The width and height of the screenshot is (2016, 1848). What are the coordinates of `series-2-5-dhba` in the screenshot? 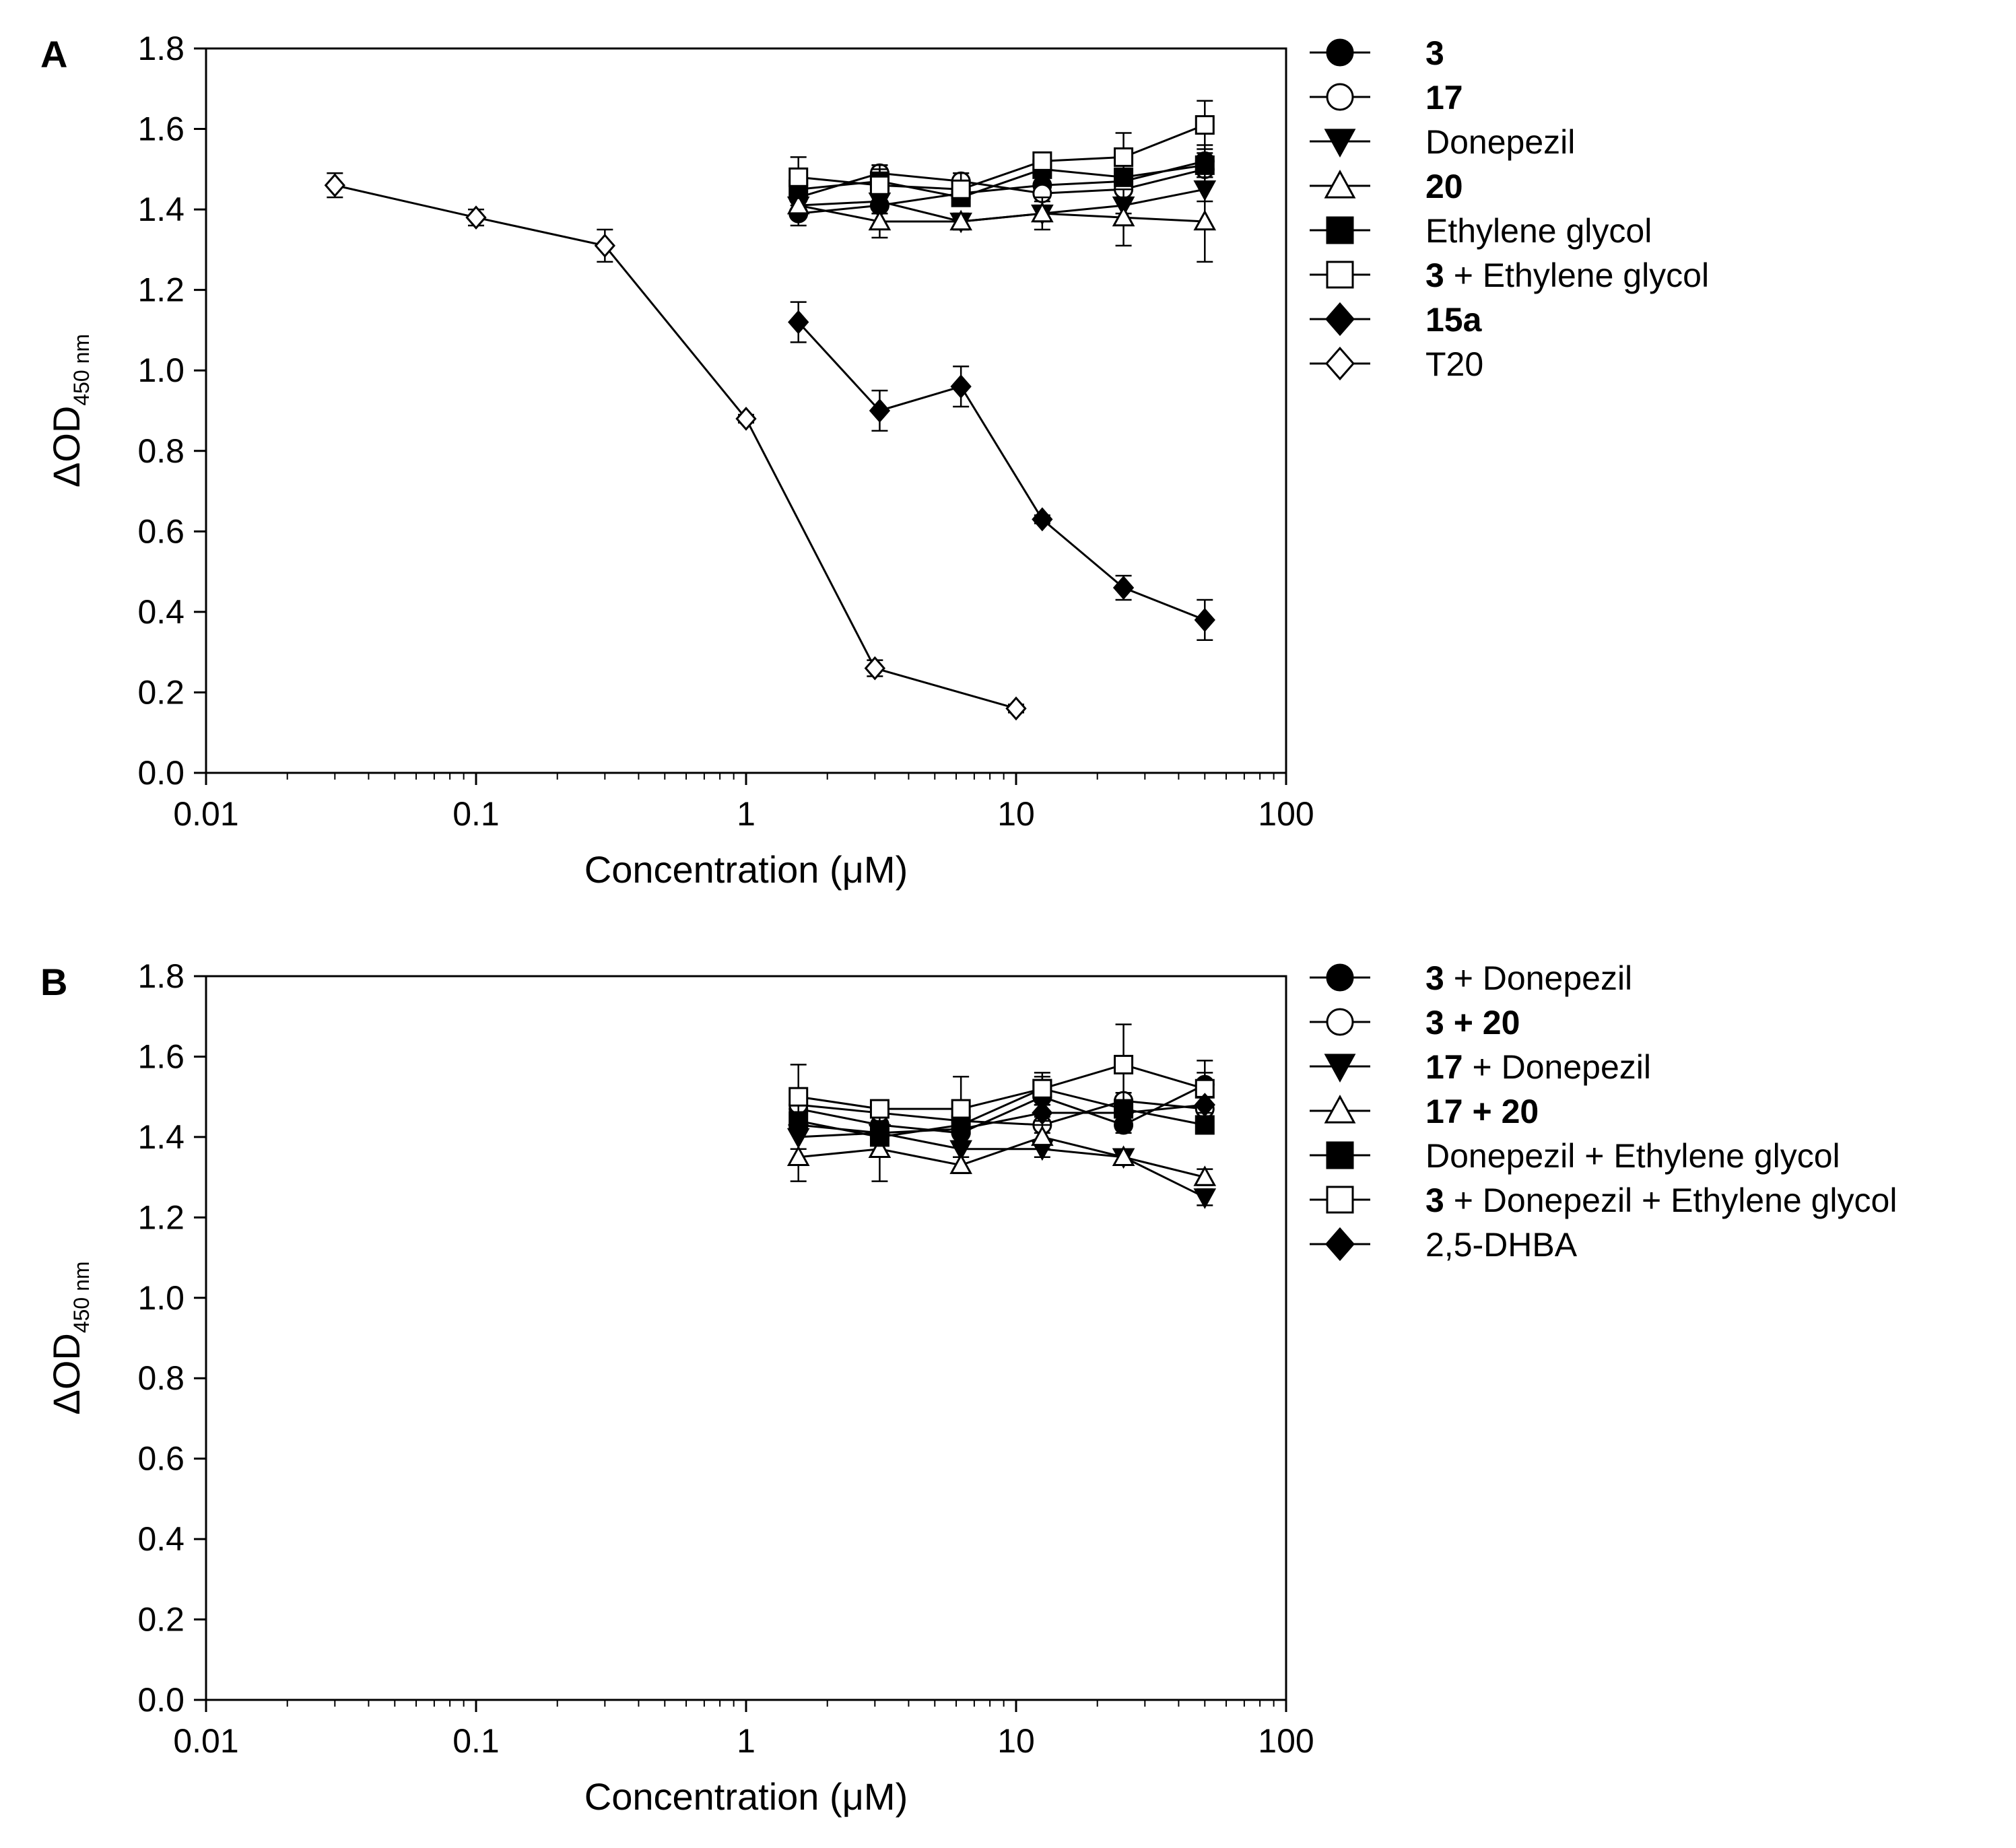 It's located at (1001, 1119).